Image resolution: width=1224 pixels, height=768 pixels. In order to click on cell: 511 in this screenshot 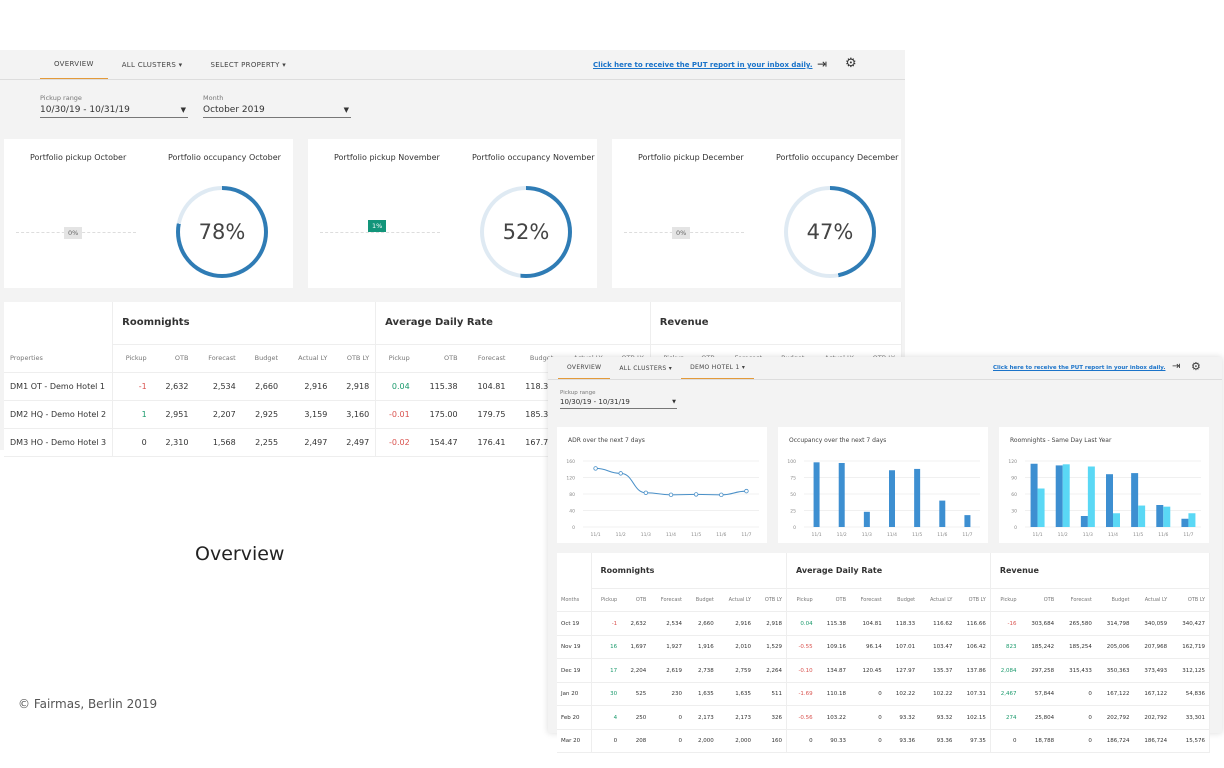, I will do `click(771, 694)`.